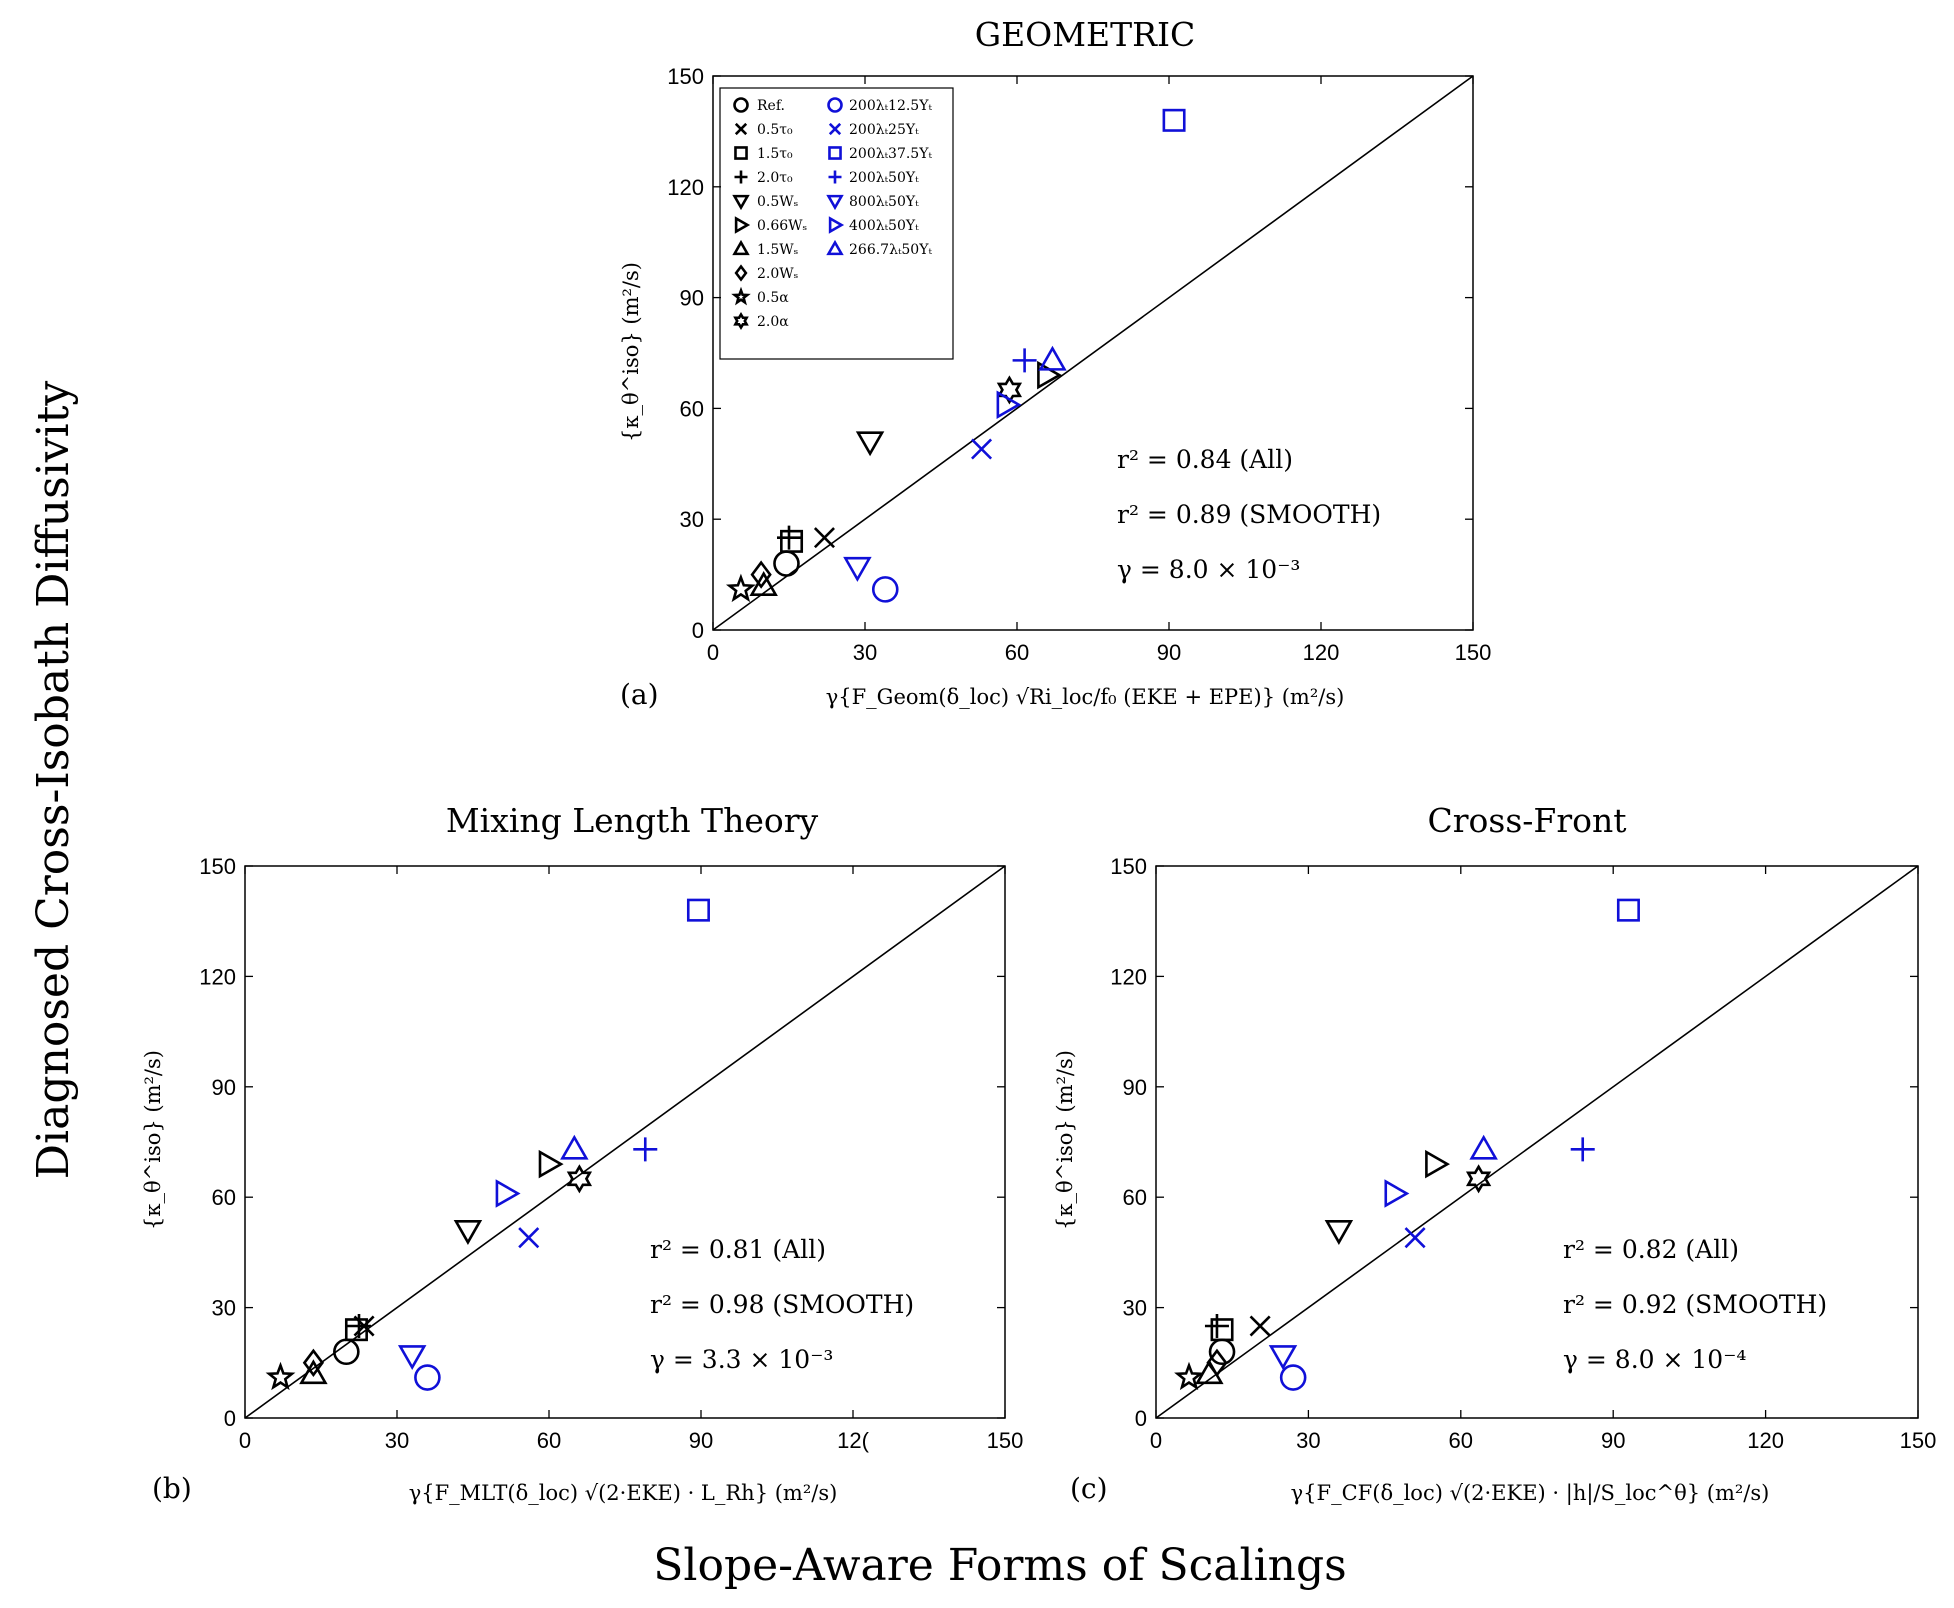 The height and width of the screenshot is (1608, 1954). Describe the element at coordinates (1308, 1440) in the screenshot. I see `panel-c-xtick-label: 30` at that location.